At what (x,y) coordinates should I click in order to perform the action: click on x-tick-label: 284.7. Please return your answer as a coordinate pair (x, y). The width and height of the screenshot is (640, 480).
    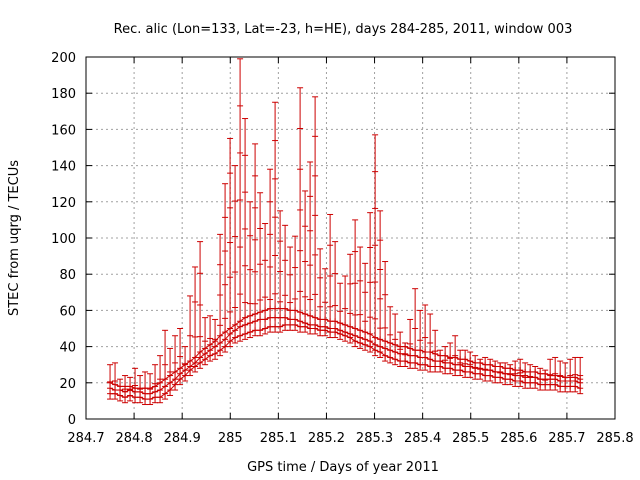
    Looking at the image, I should click on (85, 438).